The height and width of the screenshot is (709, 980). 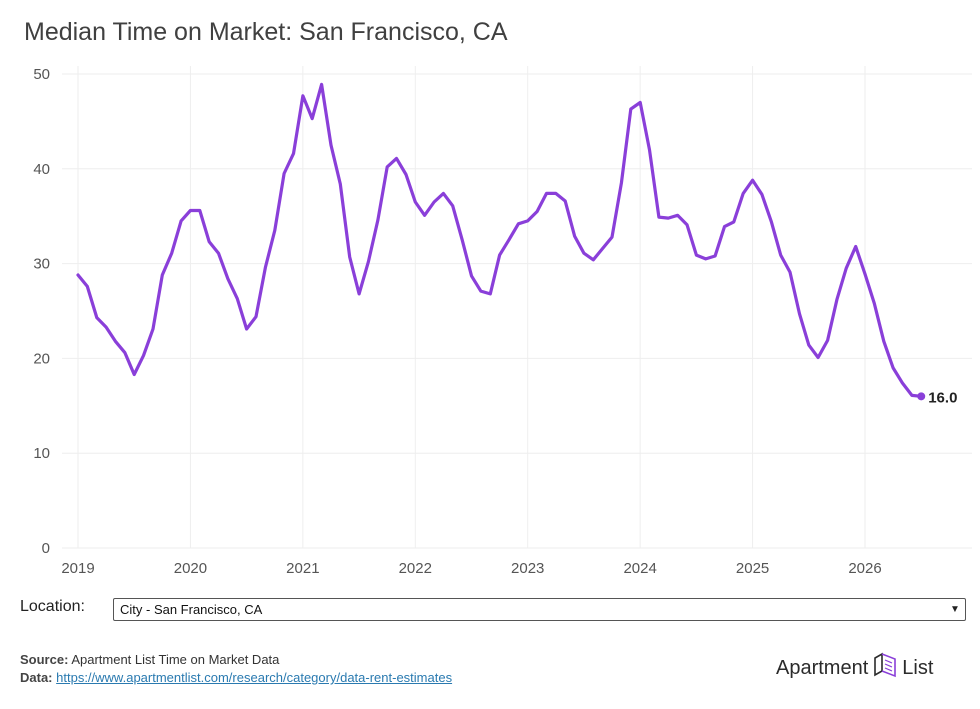 I want to click on x-tick-label: 2024, so click(x=639, y=568).